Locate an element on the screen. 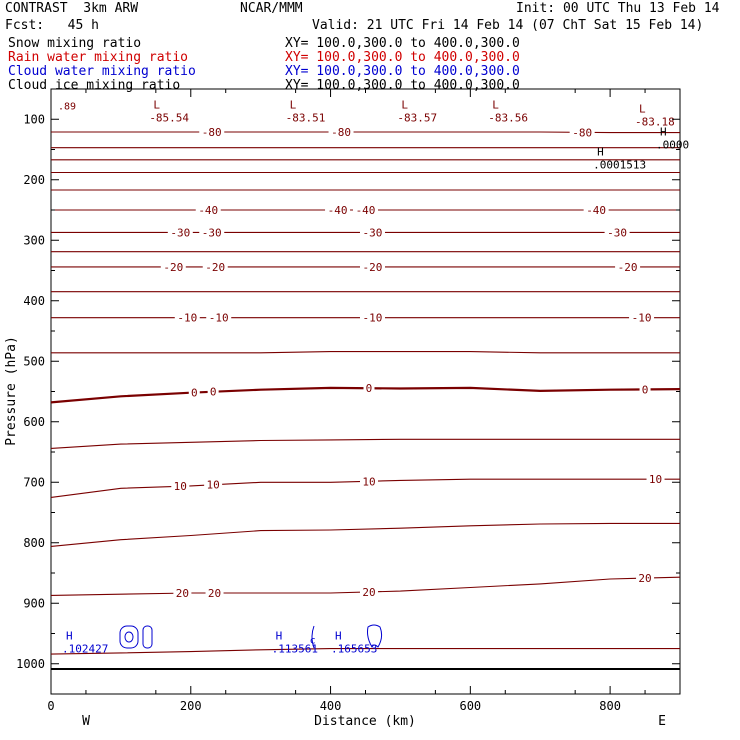  x-end-west: W is located at coordinates (86, 721).